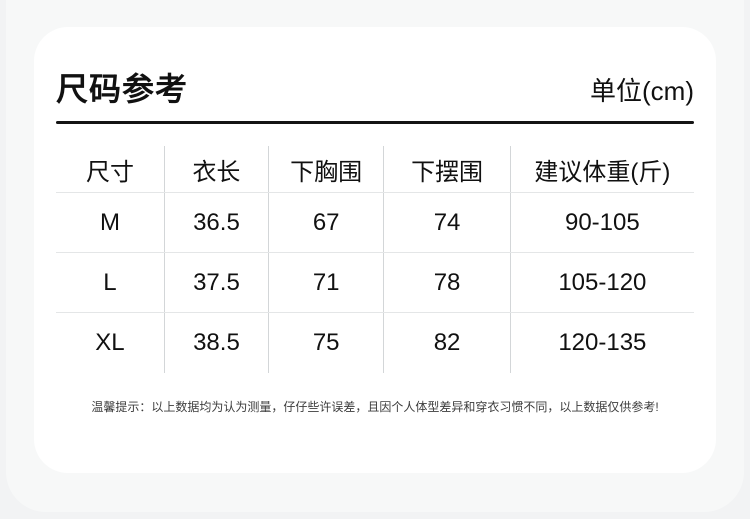 This screenshot has width=750, height=519. I want to click on table-row-l: L 37.5 71 78 105-120, so click(375, 283).